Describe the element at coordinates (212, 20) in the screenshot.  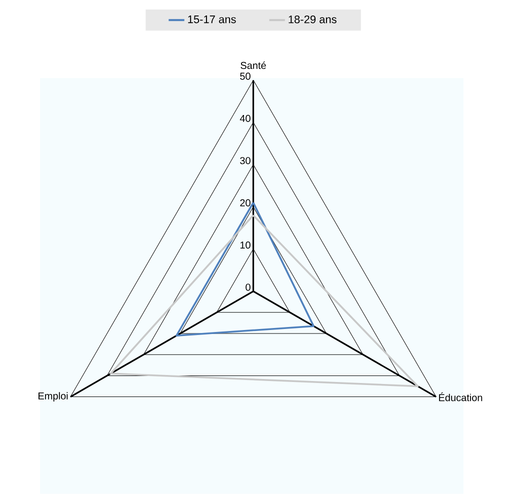
I see `legend-label: 15-17 ans` at that location.